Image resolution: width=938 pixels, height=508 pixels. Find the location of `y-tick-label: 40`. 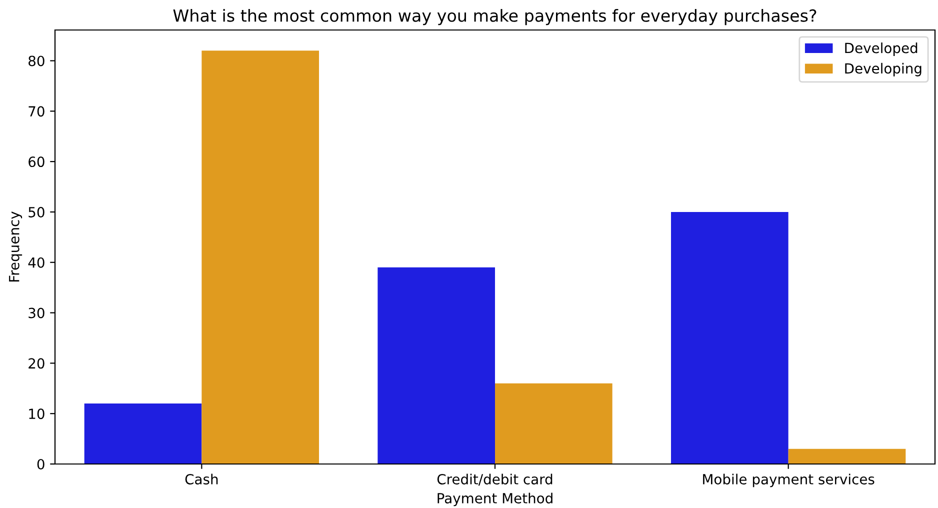

y-tick-label: 40 is located at coordinates (36, 262).